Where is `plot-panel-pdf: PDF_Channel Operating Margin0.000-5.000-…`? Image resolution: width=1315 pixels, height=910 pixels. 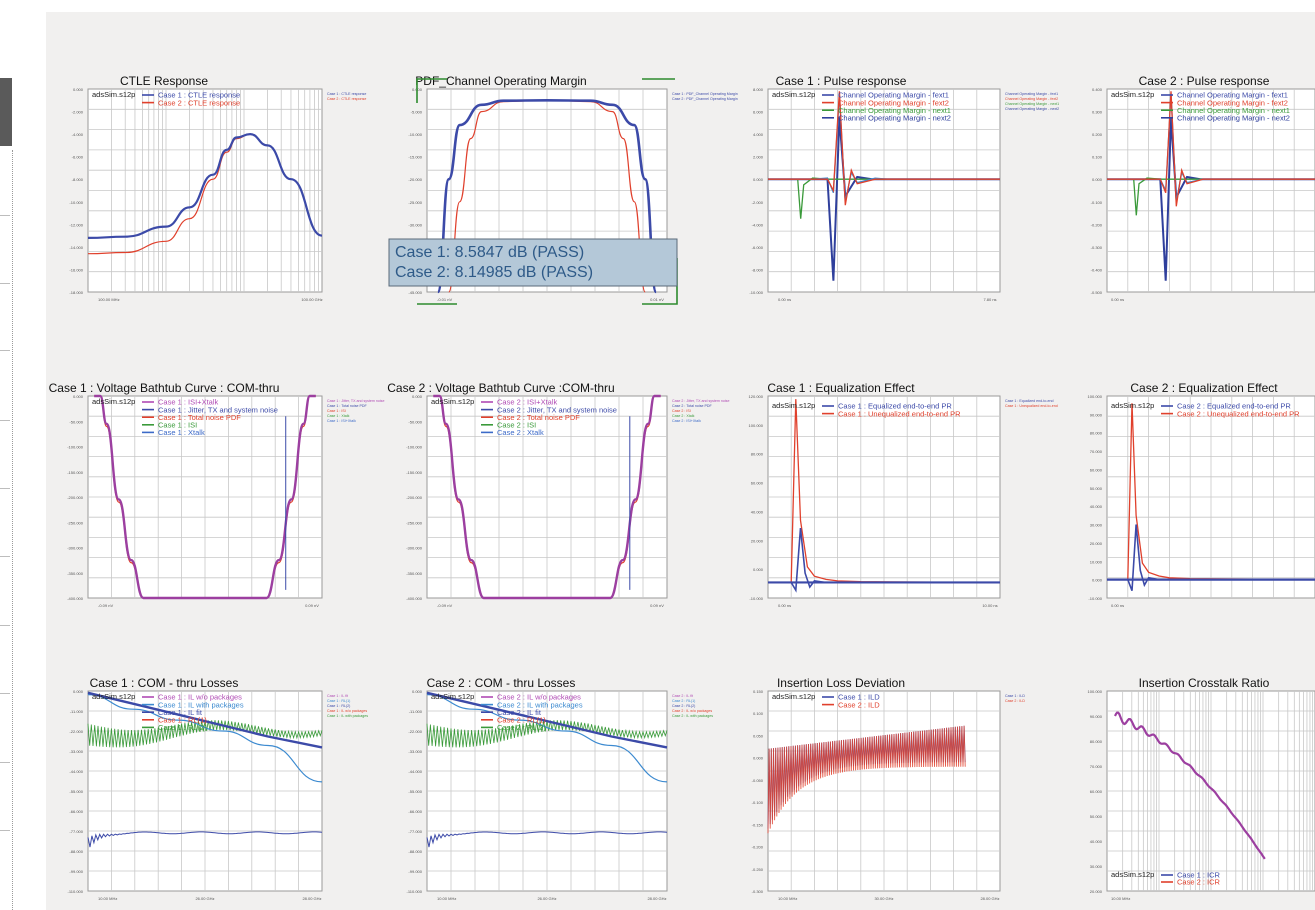
plot-panel-pdf: PDF_Channel Operating Margin0.000-5.000-… is located at coordinates (563, 189).